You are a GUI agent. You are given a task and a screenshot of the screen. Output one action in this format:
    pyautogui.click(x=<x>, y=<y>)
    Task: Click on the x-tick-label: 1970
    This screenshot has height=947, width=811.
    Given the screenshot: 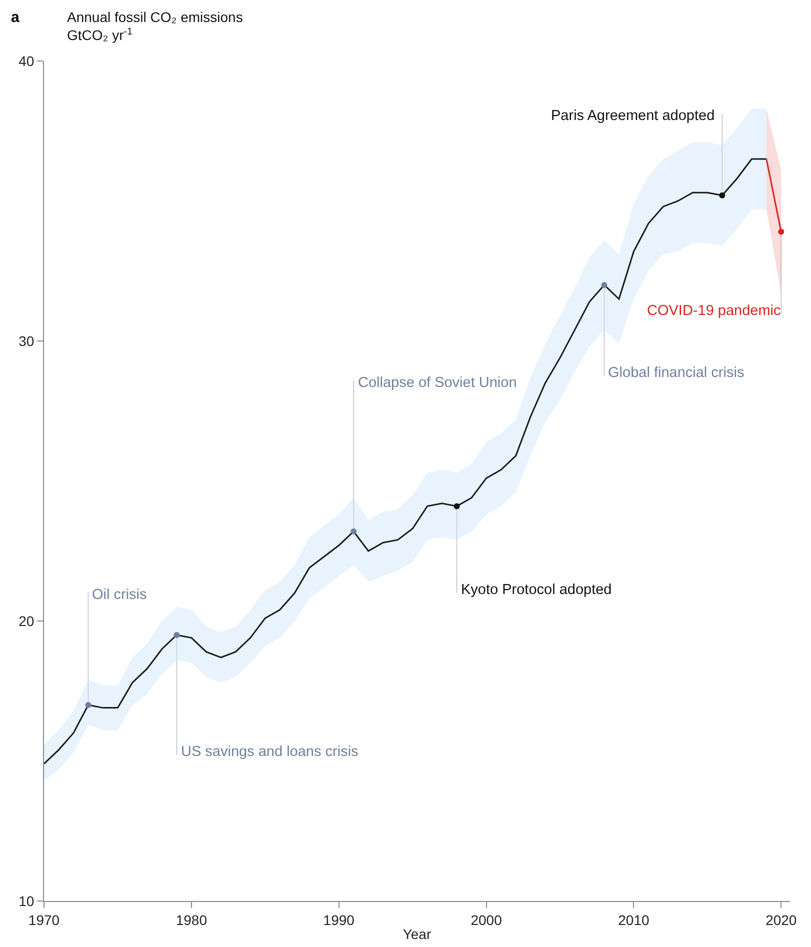 What is the action you would take?
    pyautogui.click(x=44, y=920)
    